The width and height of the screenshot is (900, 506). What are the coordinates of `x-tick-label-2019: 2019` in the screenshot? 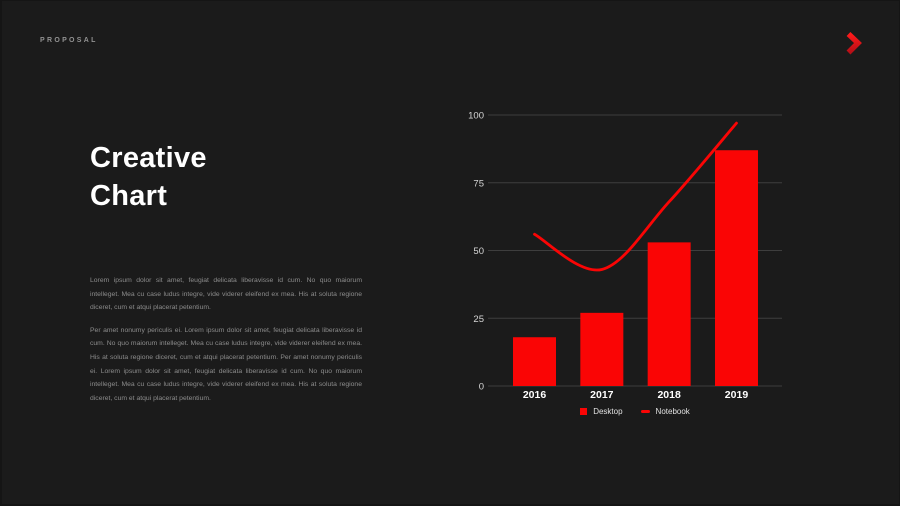 It's located at (737, 395).